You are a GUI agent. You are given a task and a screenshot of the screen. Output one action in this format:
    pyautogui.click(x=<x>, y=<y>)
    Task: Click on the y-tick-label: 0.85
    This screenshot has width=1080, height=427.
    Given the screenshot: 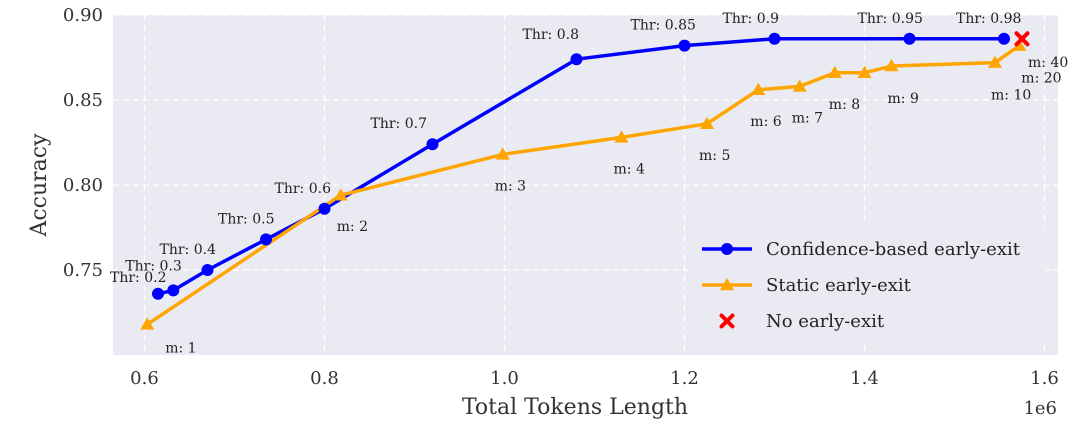 What is the action you would take?
    pyautogui.click(x=83, y=100)
    